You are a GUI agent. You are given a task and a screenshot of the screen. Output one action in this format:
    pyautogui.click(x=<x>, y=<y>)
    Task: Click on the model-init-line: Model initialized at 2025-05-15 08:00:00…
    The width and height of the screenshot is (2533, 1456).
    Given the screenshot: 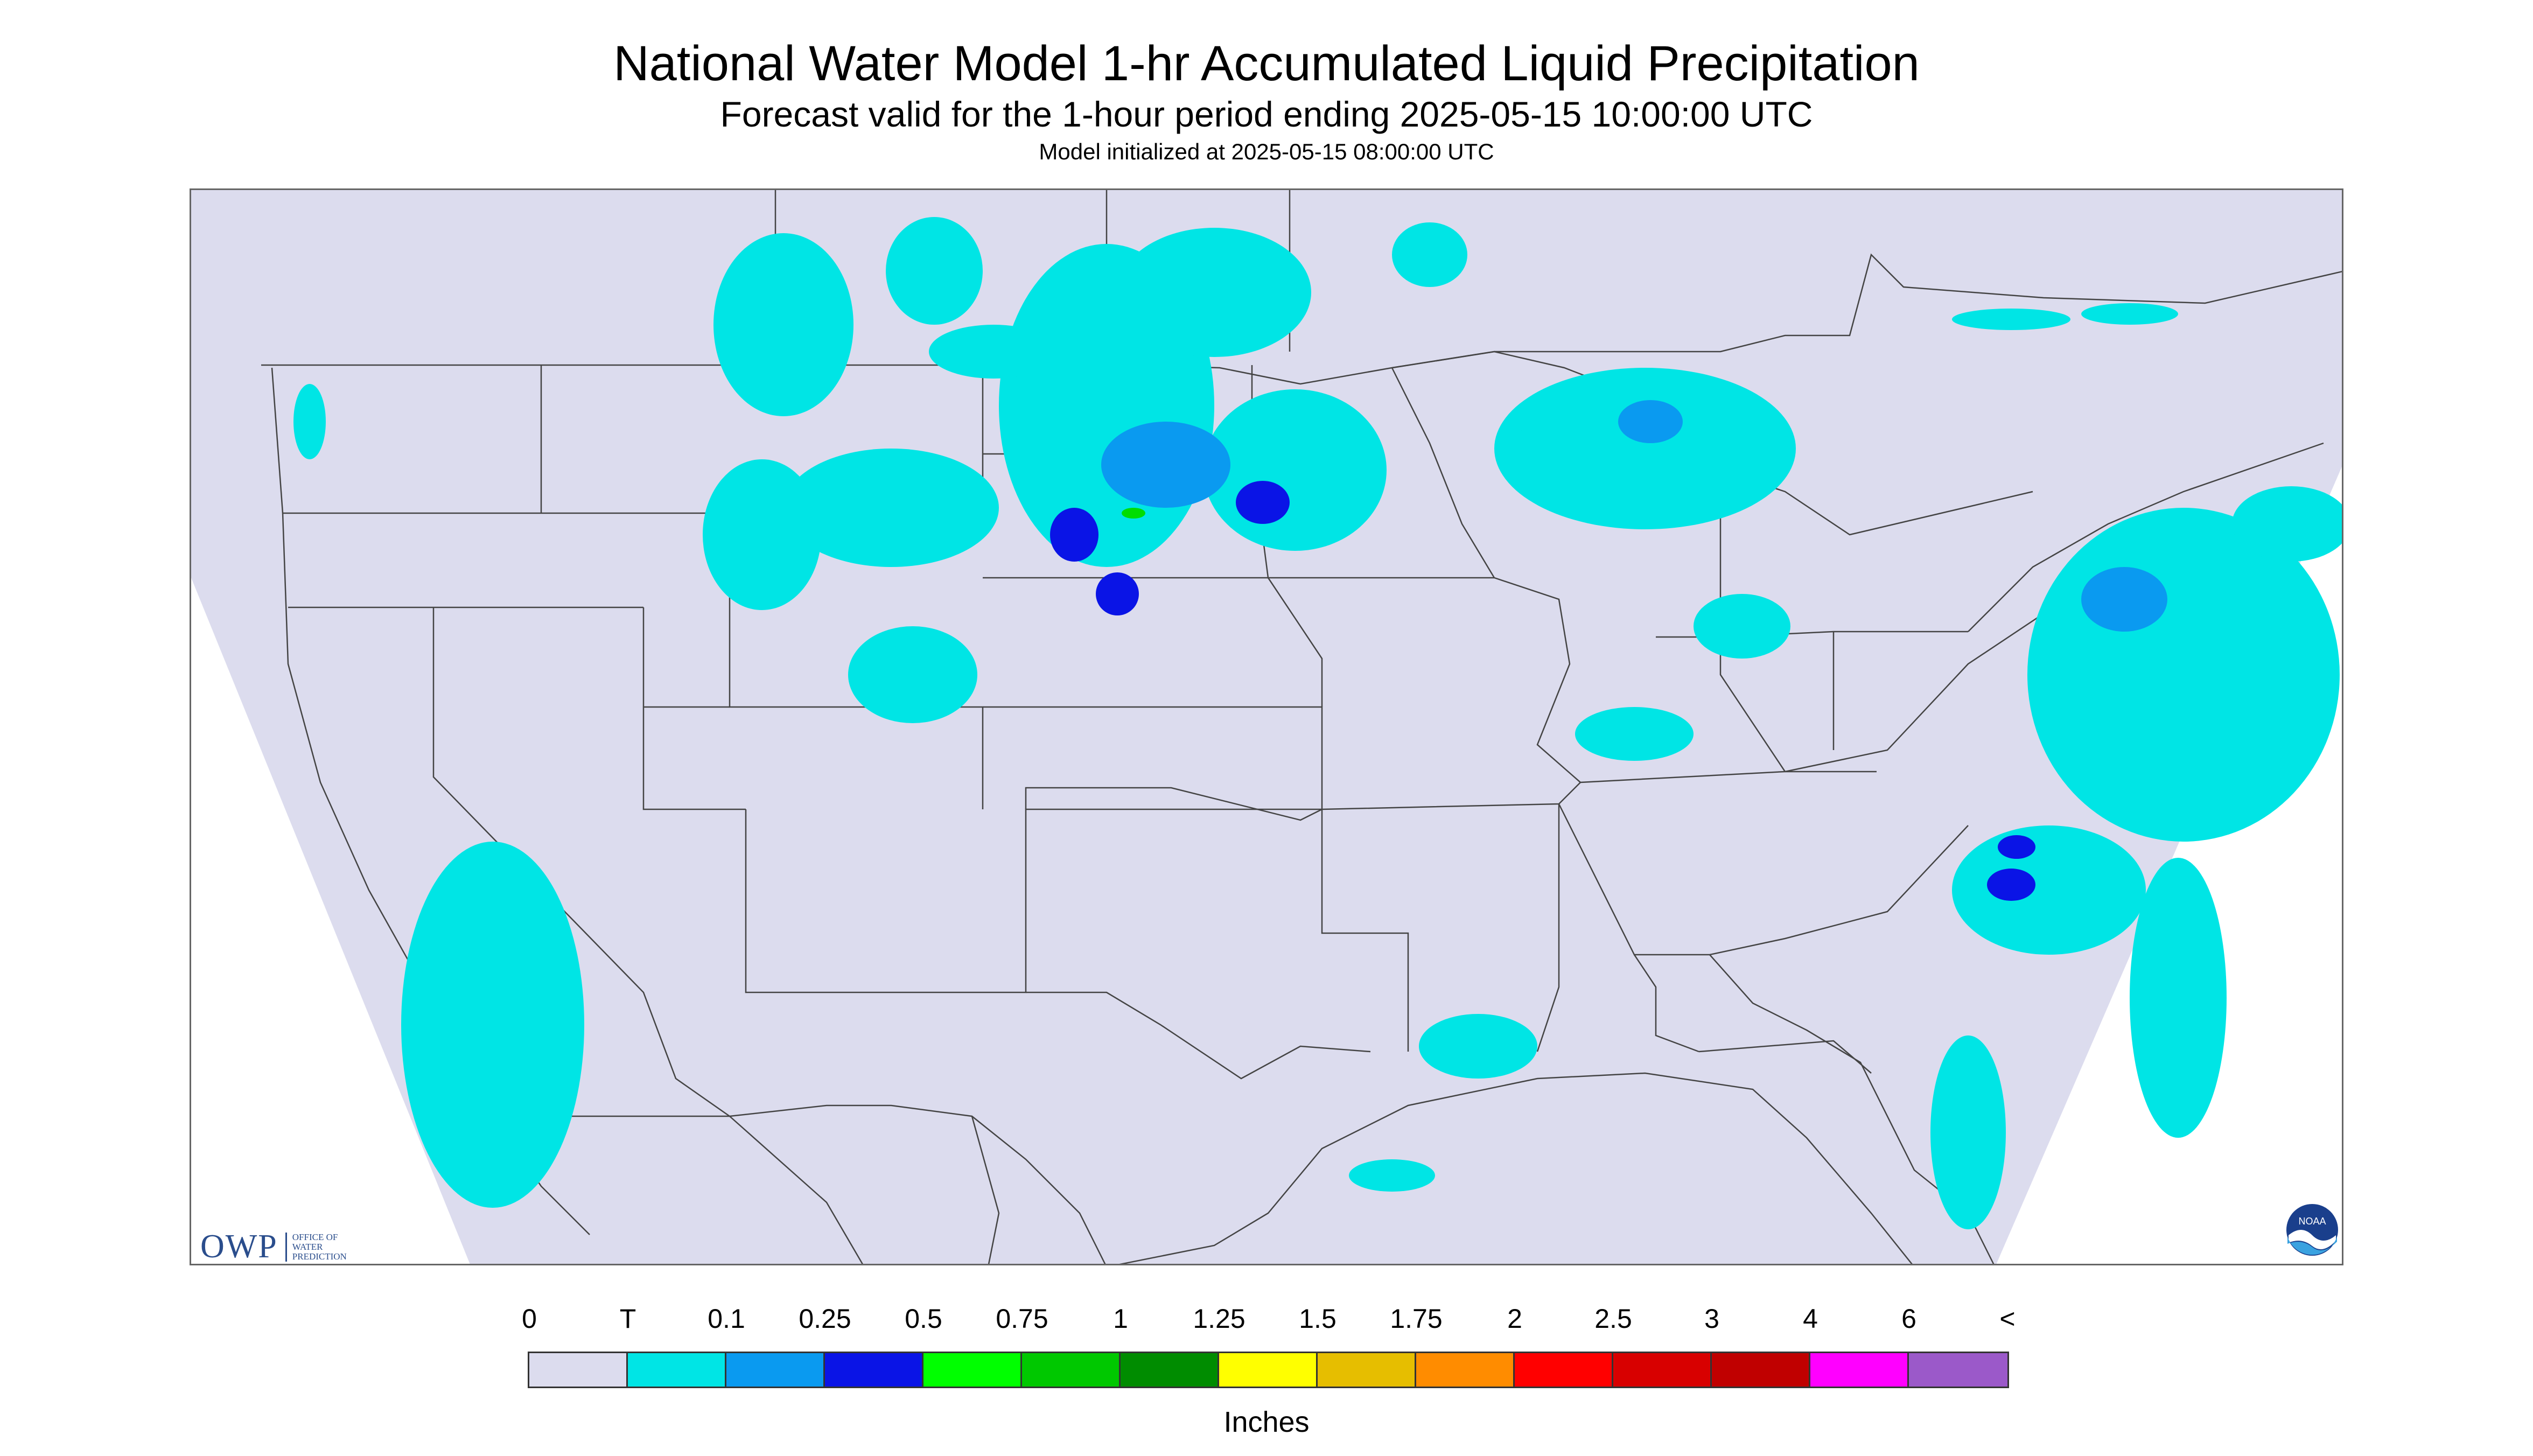 What is the action you would take?
    pyautogui.click(x=1266, y=151)
    